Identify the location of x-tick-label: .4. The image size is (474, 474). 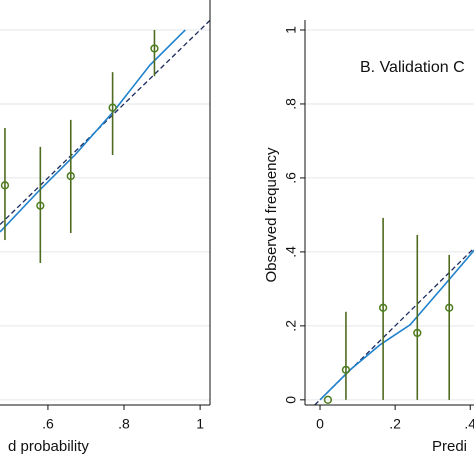
(469, 424).